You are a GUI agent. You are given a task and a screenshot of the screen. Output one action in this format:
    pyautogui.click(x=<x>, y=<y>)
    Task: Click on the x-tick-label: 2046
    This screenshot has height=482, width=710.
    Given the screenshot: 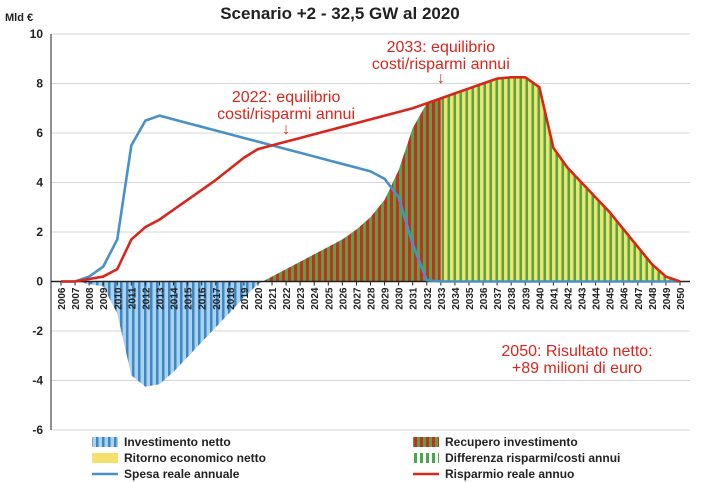 What is the action you would take?
    pyautogui.click(x=625, y=298)
    